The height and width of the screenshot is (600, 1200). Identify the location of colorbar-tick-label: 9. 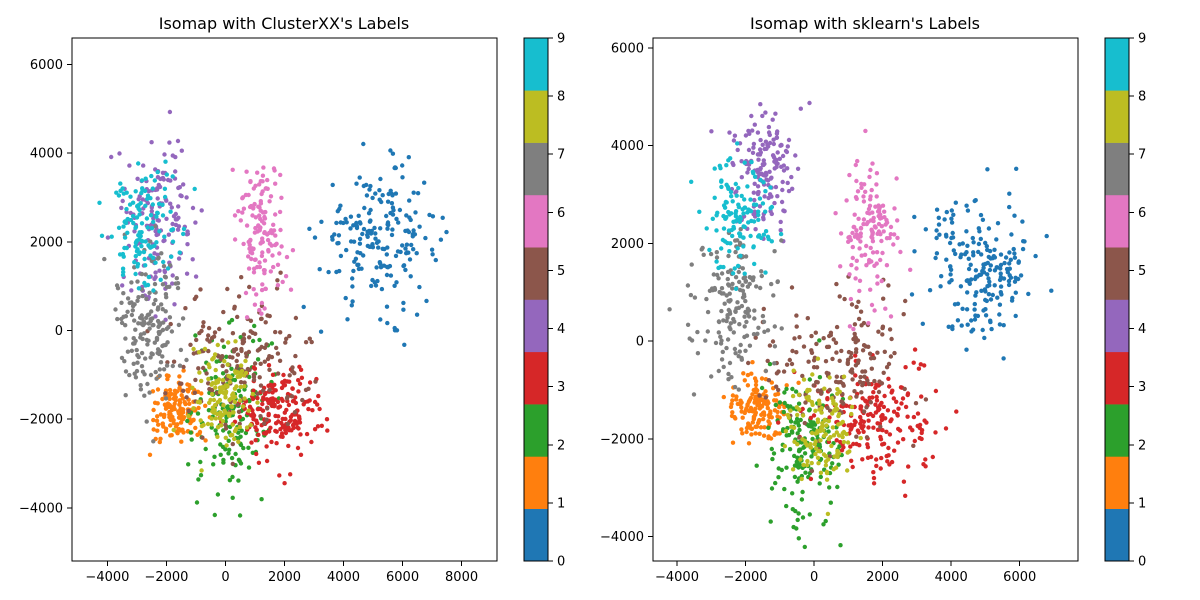
(561, 39).